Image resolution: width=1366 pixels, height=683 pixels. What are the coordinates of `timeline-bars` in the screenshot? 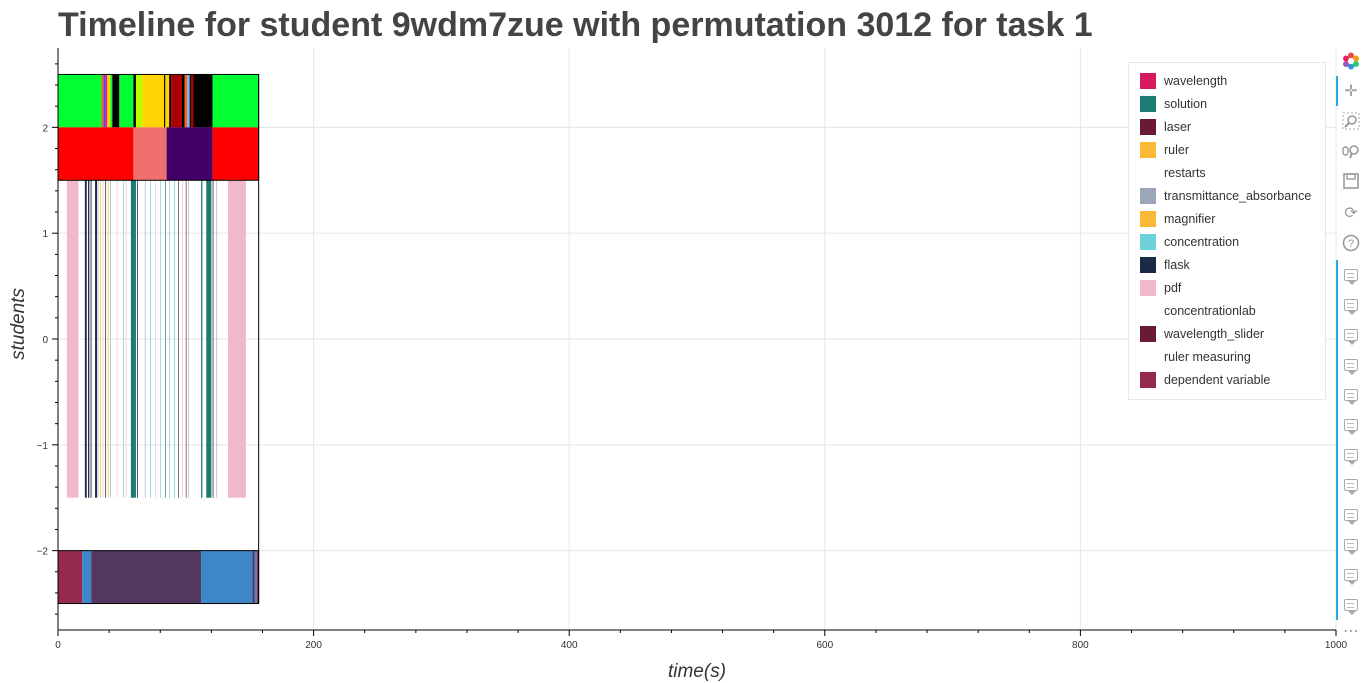 It's located at (158, 339).